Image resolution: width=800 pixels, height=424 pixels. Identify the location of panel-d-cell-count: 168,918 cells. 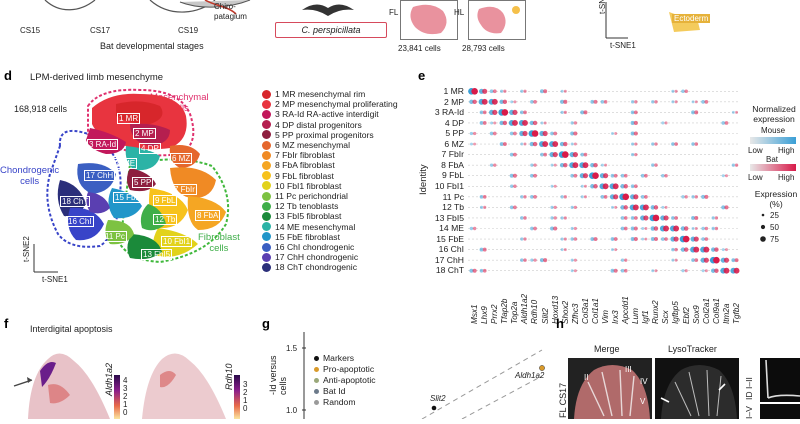
(41, 109).